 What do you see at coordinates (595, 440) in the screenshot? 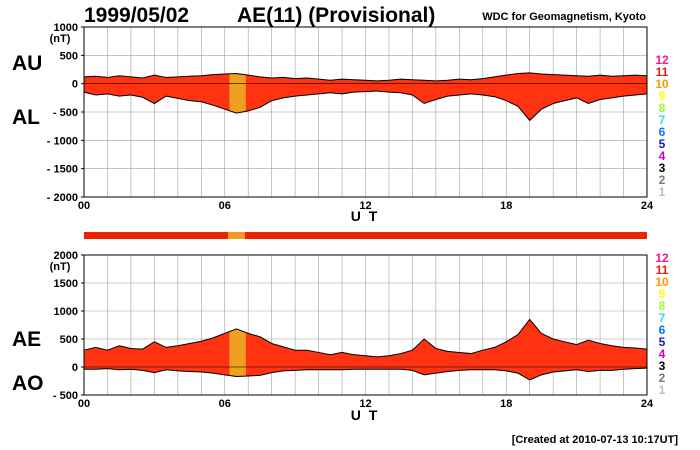
I see `created-timestamp: [Created at 2010-07-13 10:17UT]` at bounding box center [595, 440].